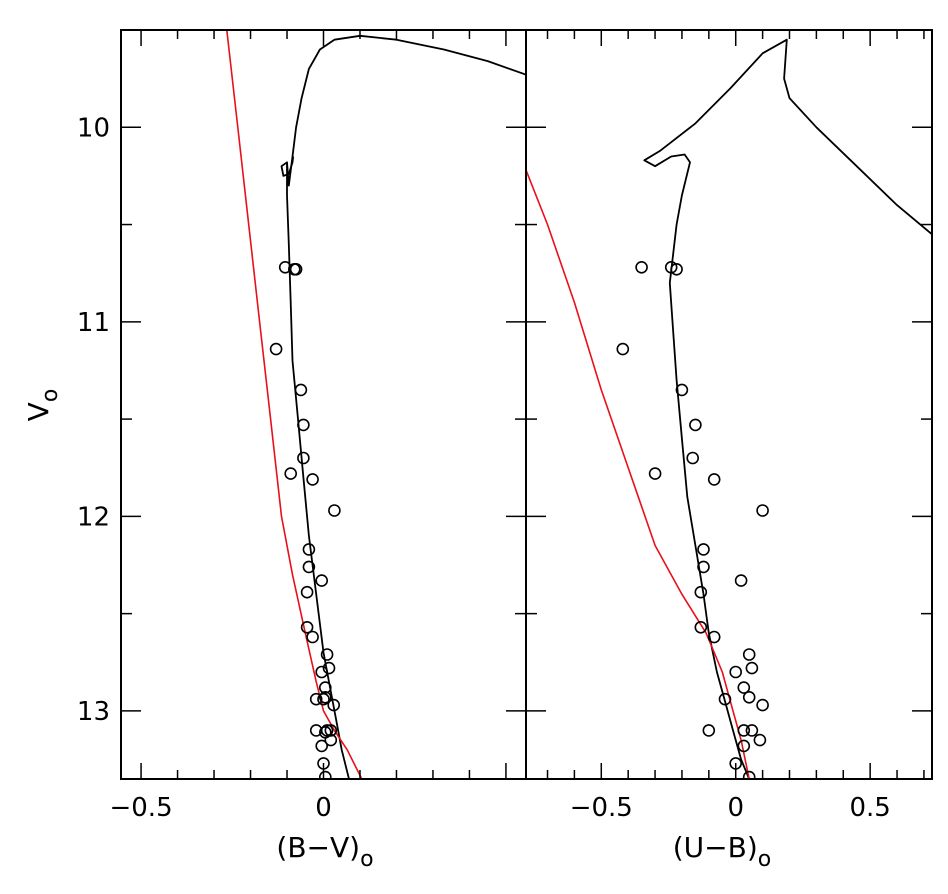 Image resolution: width=948 pixels, height=894 pixels. I want to click on y-tick-labels: 10 11 12 13, so click(93, 420).